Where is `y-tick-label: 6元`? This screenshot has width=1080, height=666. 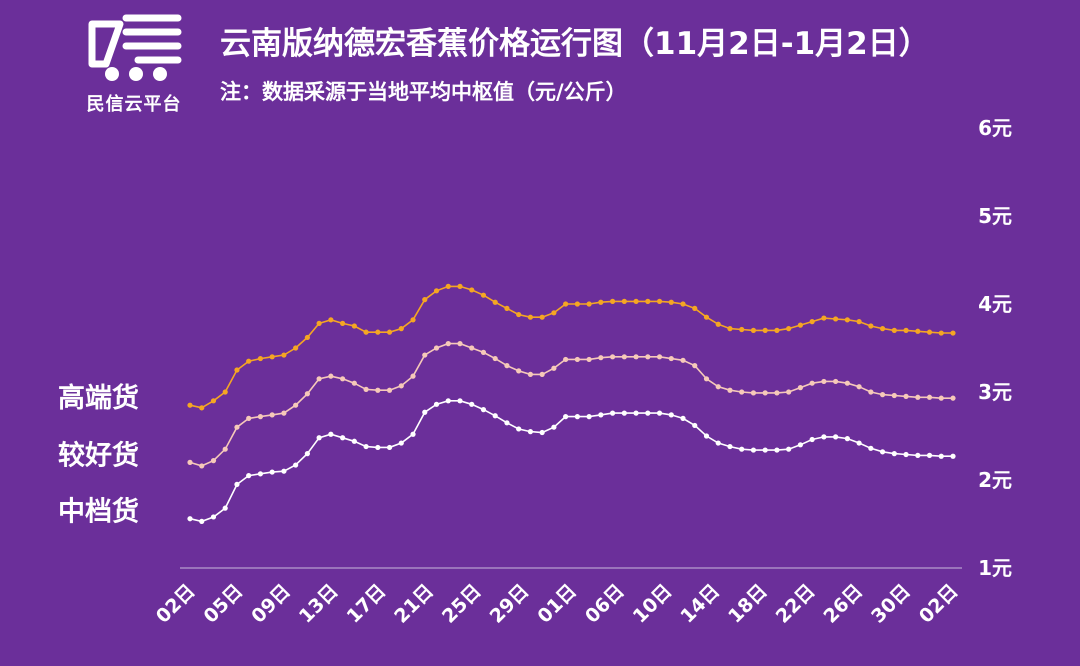
y-tick-label: 6元 is located at coordinates (995, 128).